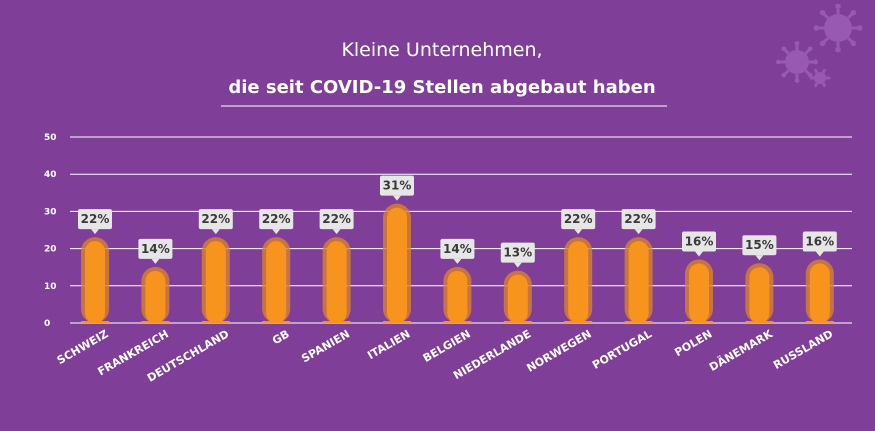 This screenshot has width=875, height=431. I want to click on y-tick-label: 40, so click(50, 175).